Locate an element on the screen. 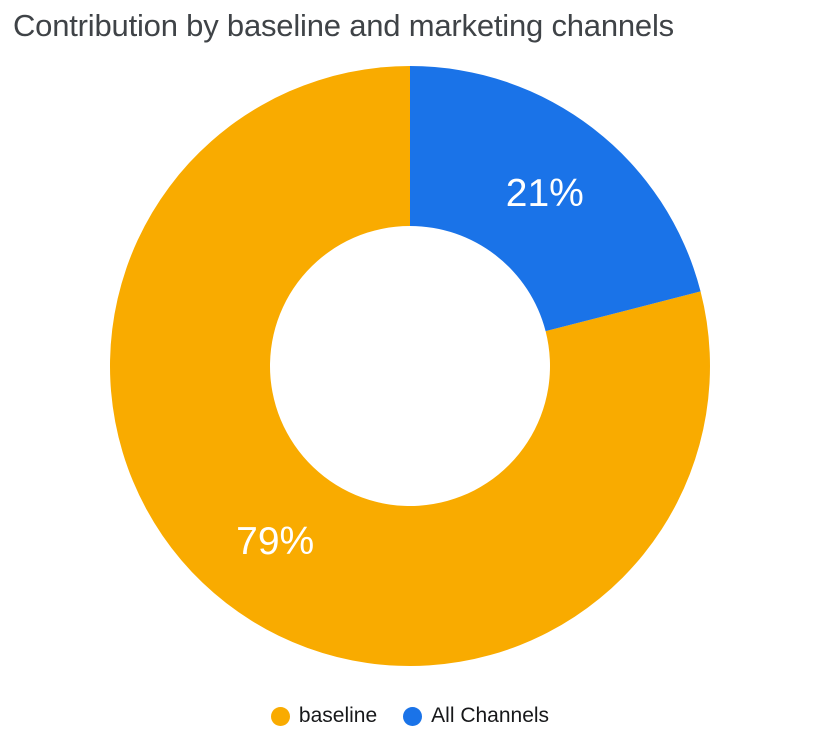 This screenshot has height=740, width=820. slice-label-all-channels: 21% is located at coordinates (545, 193).